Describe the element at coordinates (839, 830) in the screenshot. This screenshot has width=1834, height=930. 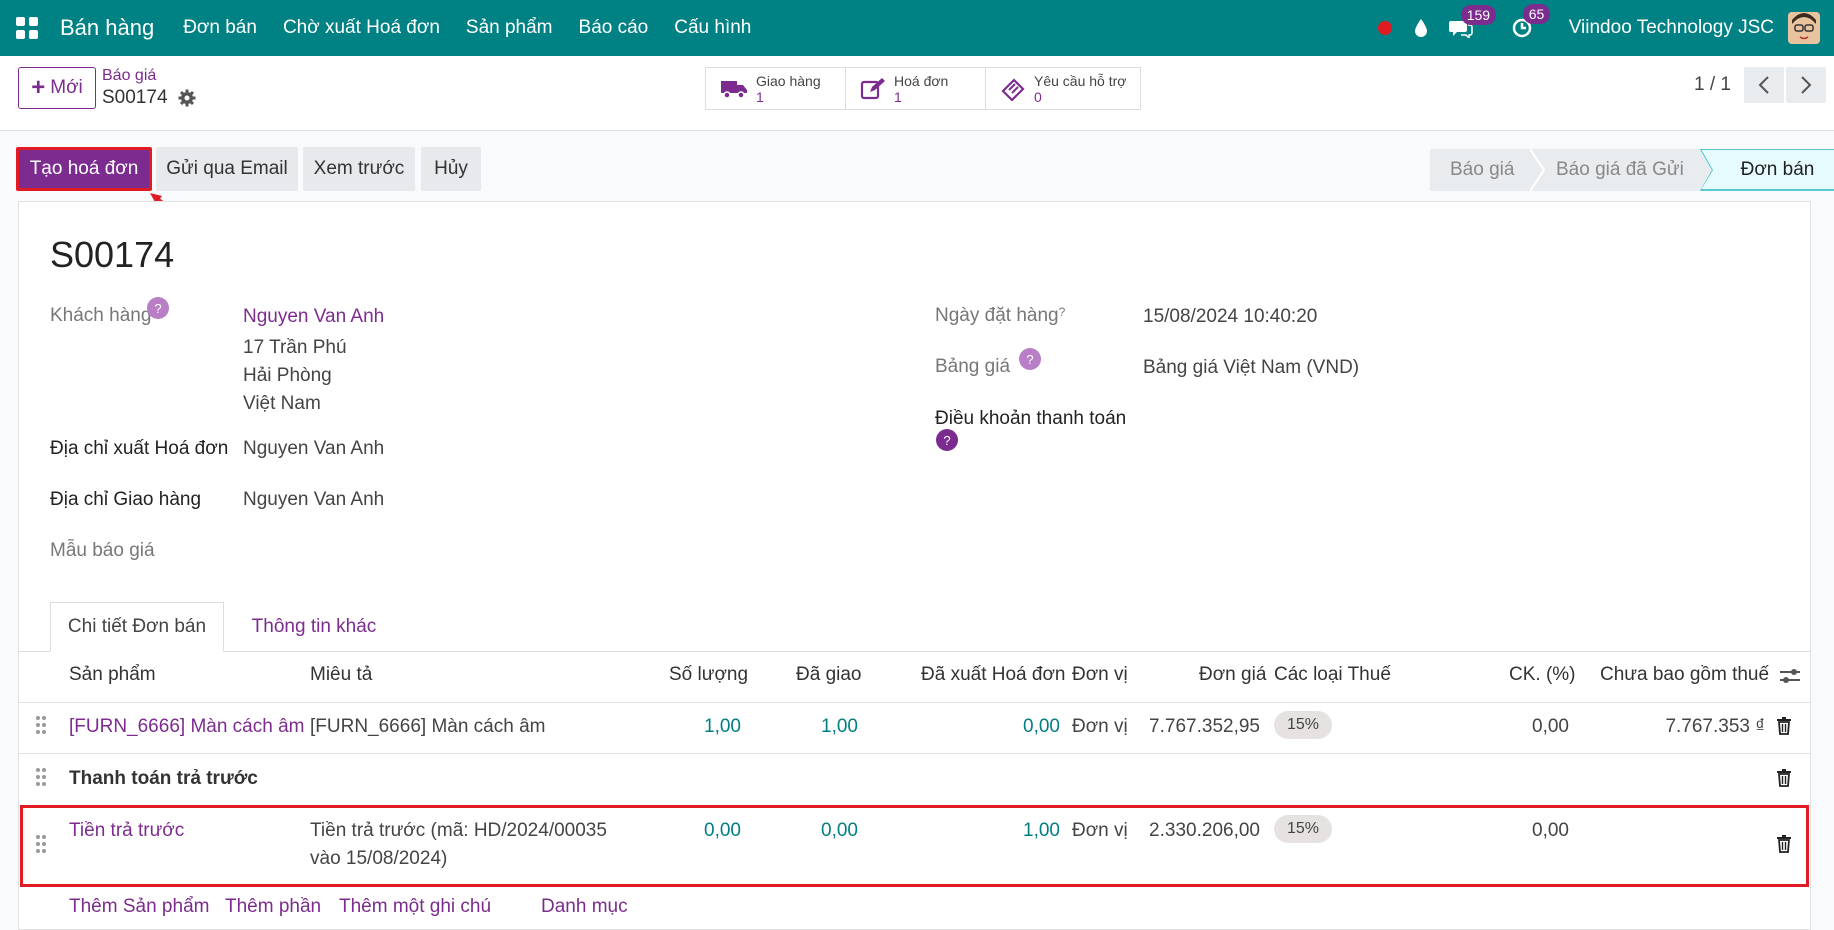
I see `line-delivered: 0,00` at that location.